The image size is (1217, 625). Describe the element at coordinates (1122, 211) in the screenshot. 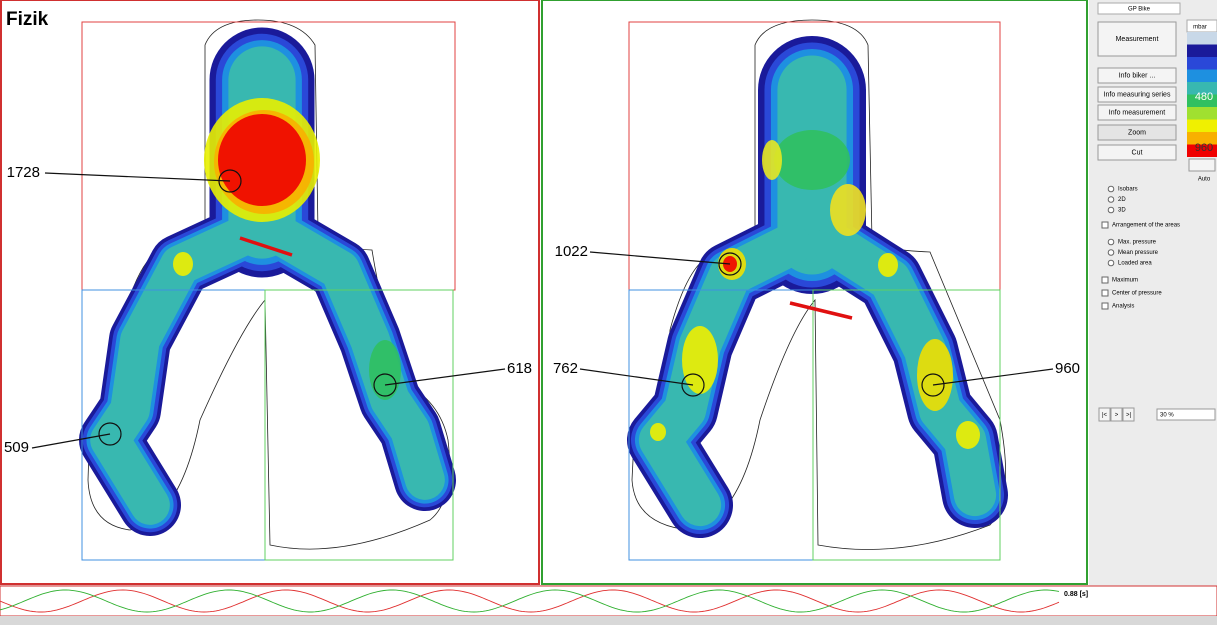

I see `option-label: 3D` at that location.